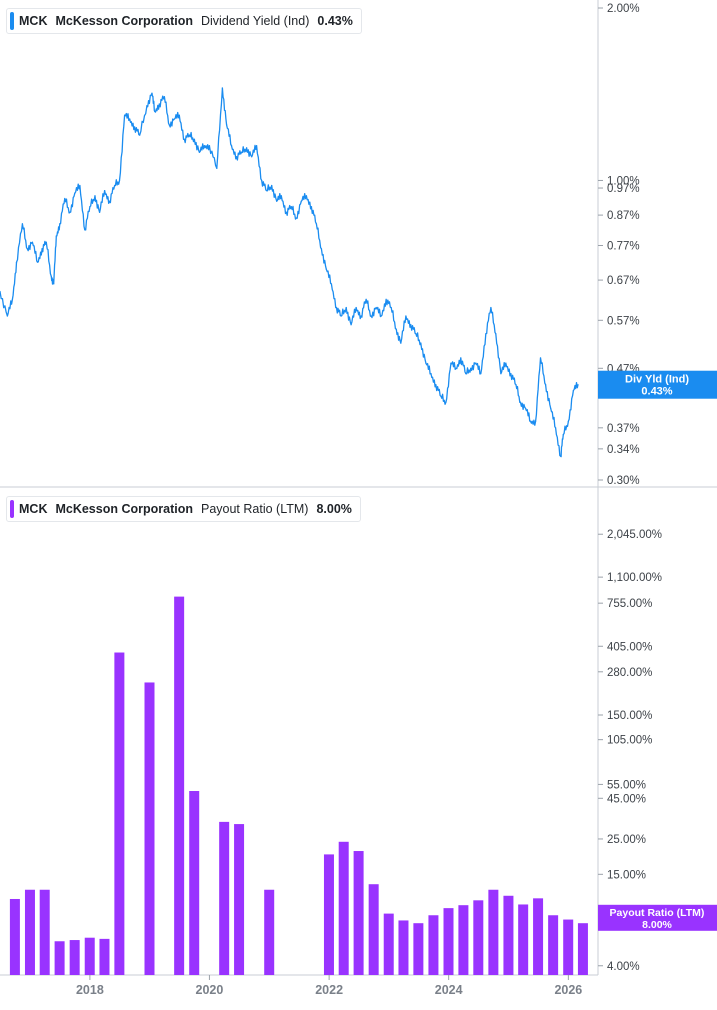 This screenshot has width=717, height=1010. I want to click on bottom-legend-metric: Payout Ratio (LTM), so click(254, 509).